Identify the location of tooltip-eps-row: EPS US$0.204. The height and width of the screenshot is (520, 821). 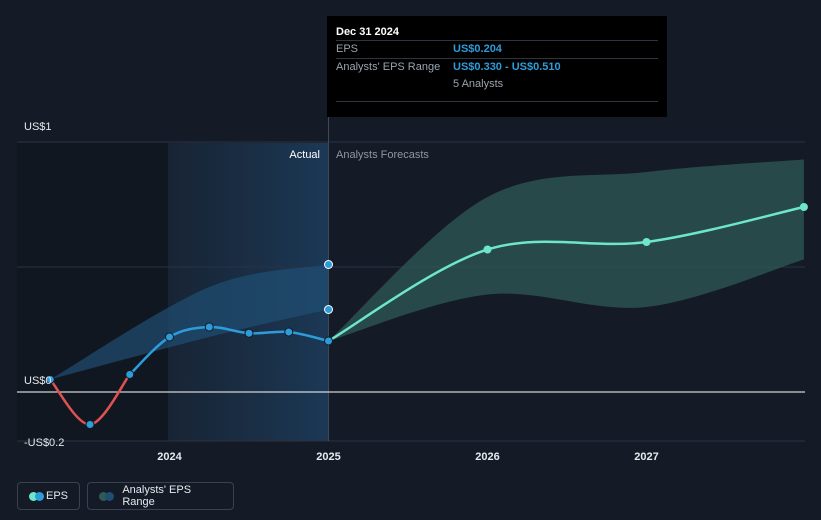
(497, 49).